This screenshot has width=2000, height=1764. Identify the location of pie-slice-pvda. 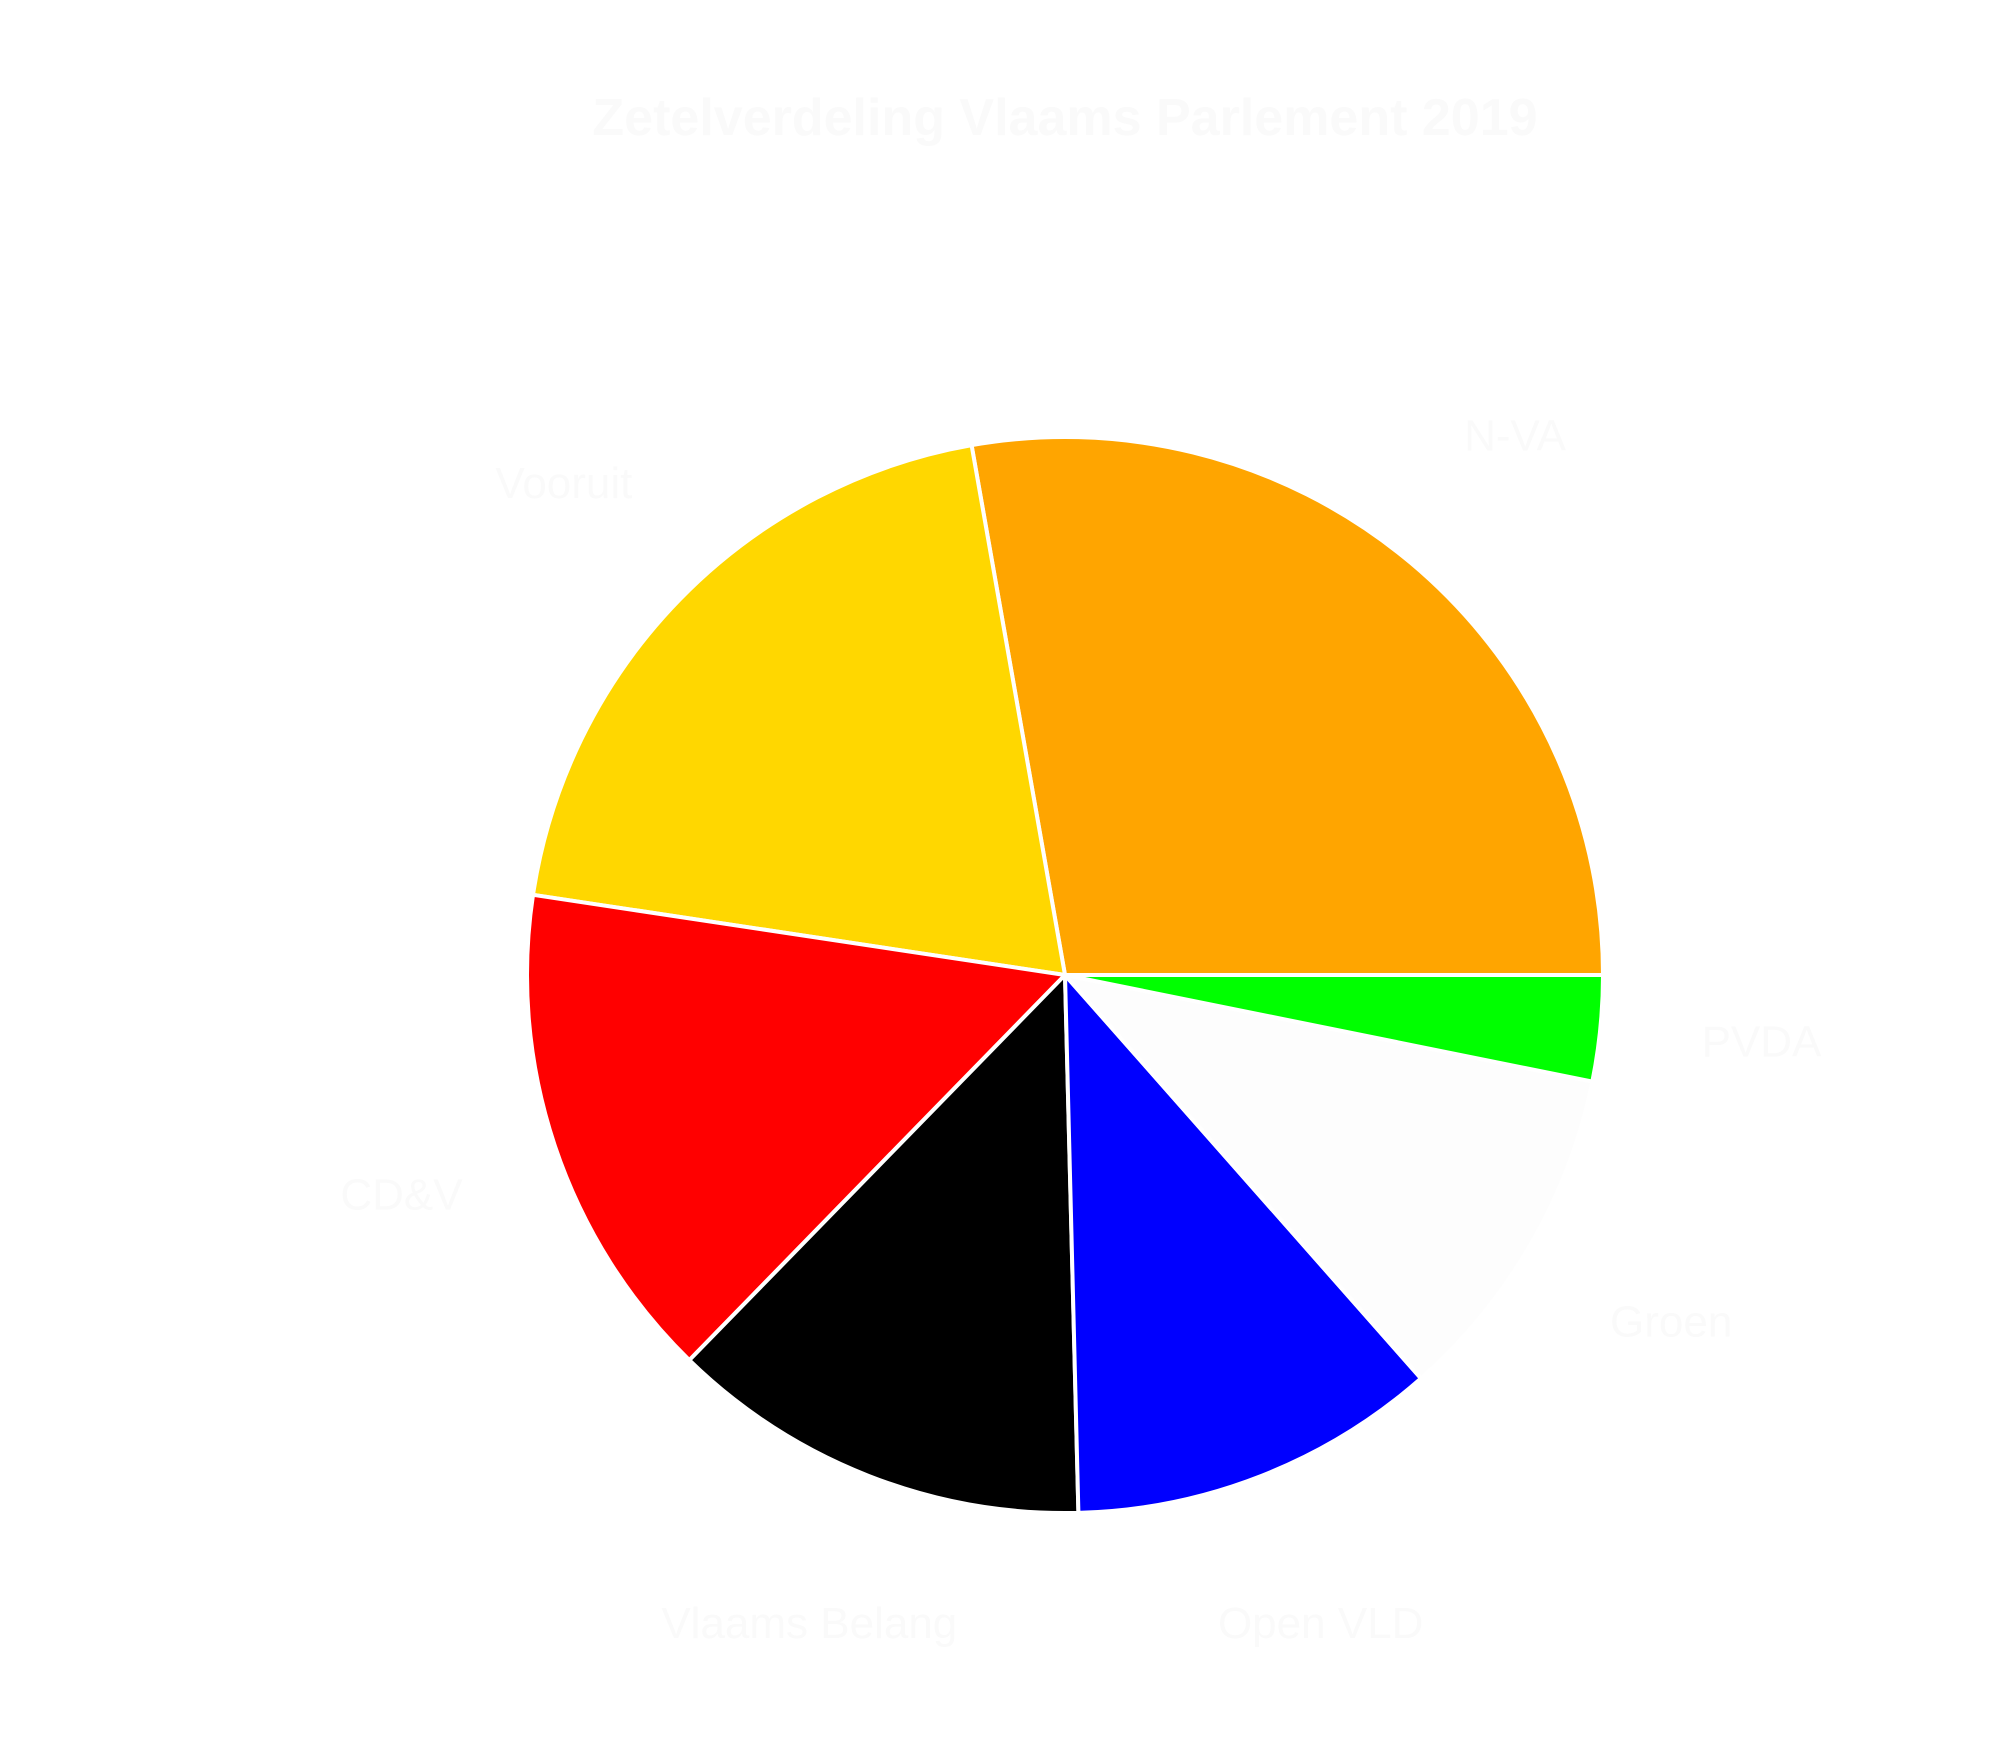
(1334, 1028).